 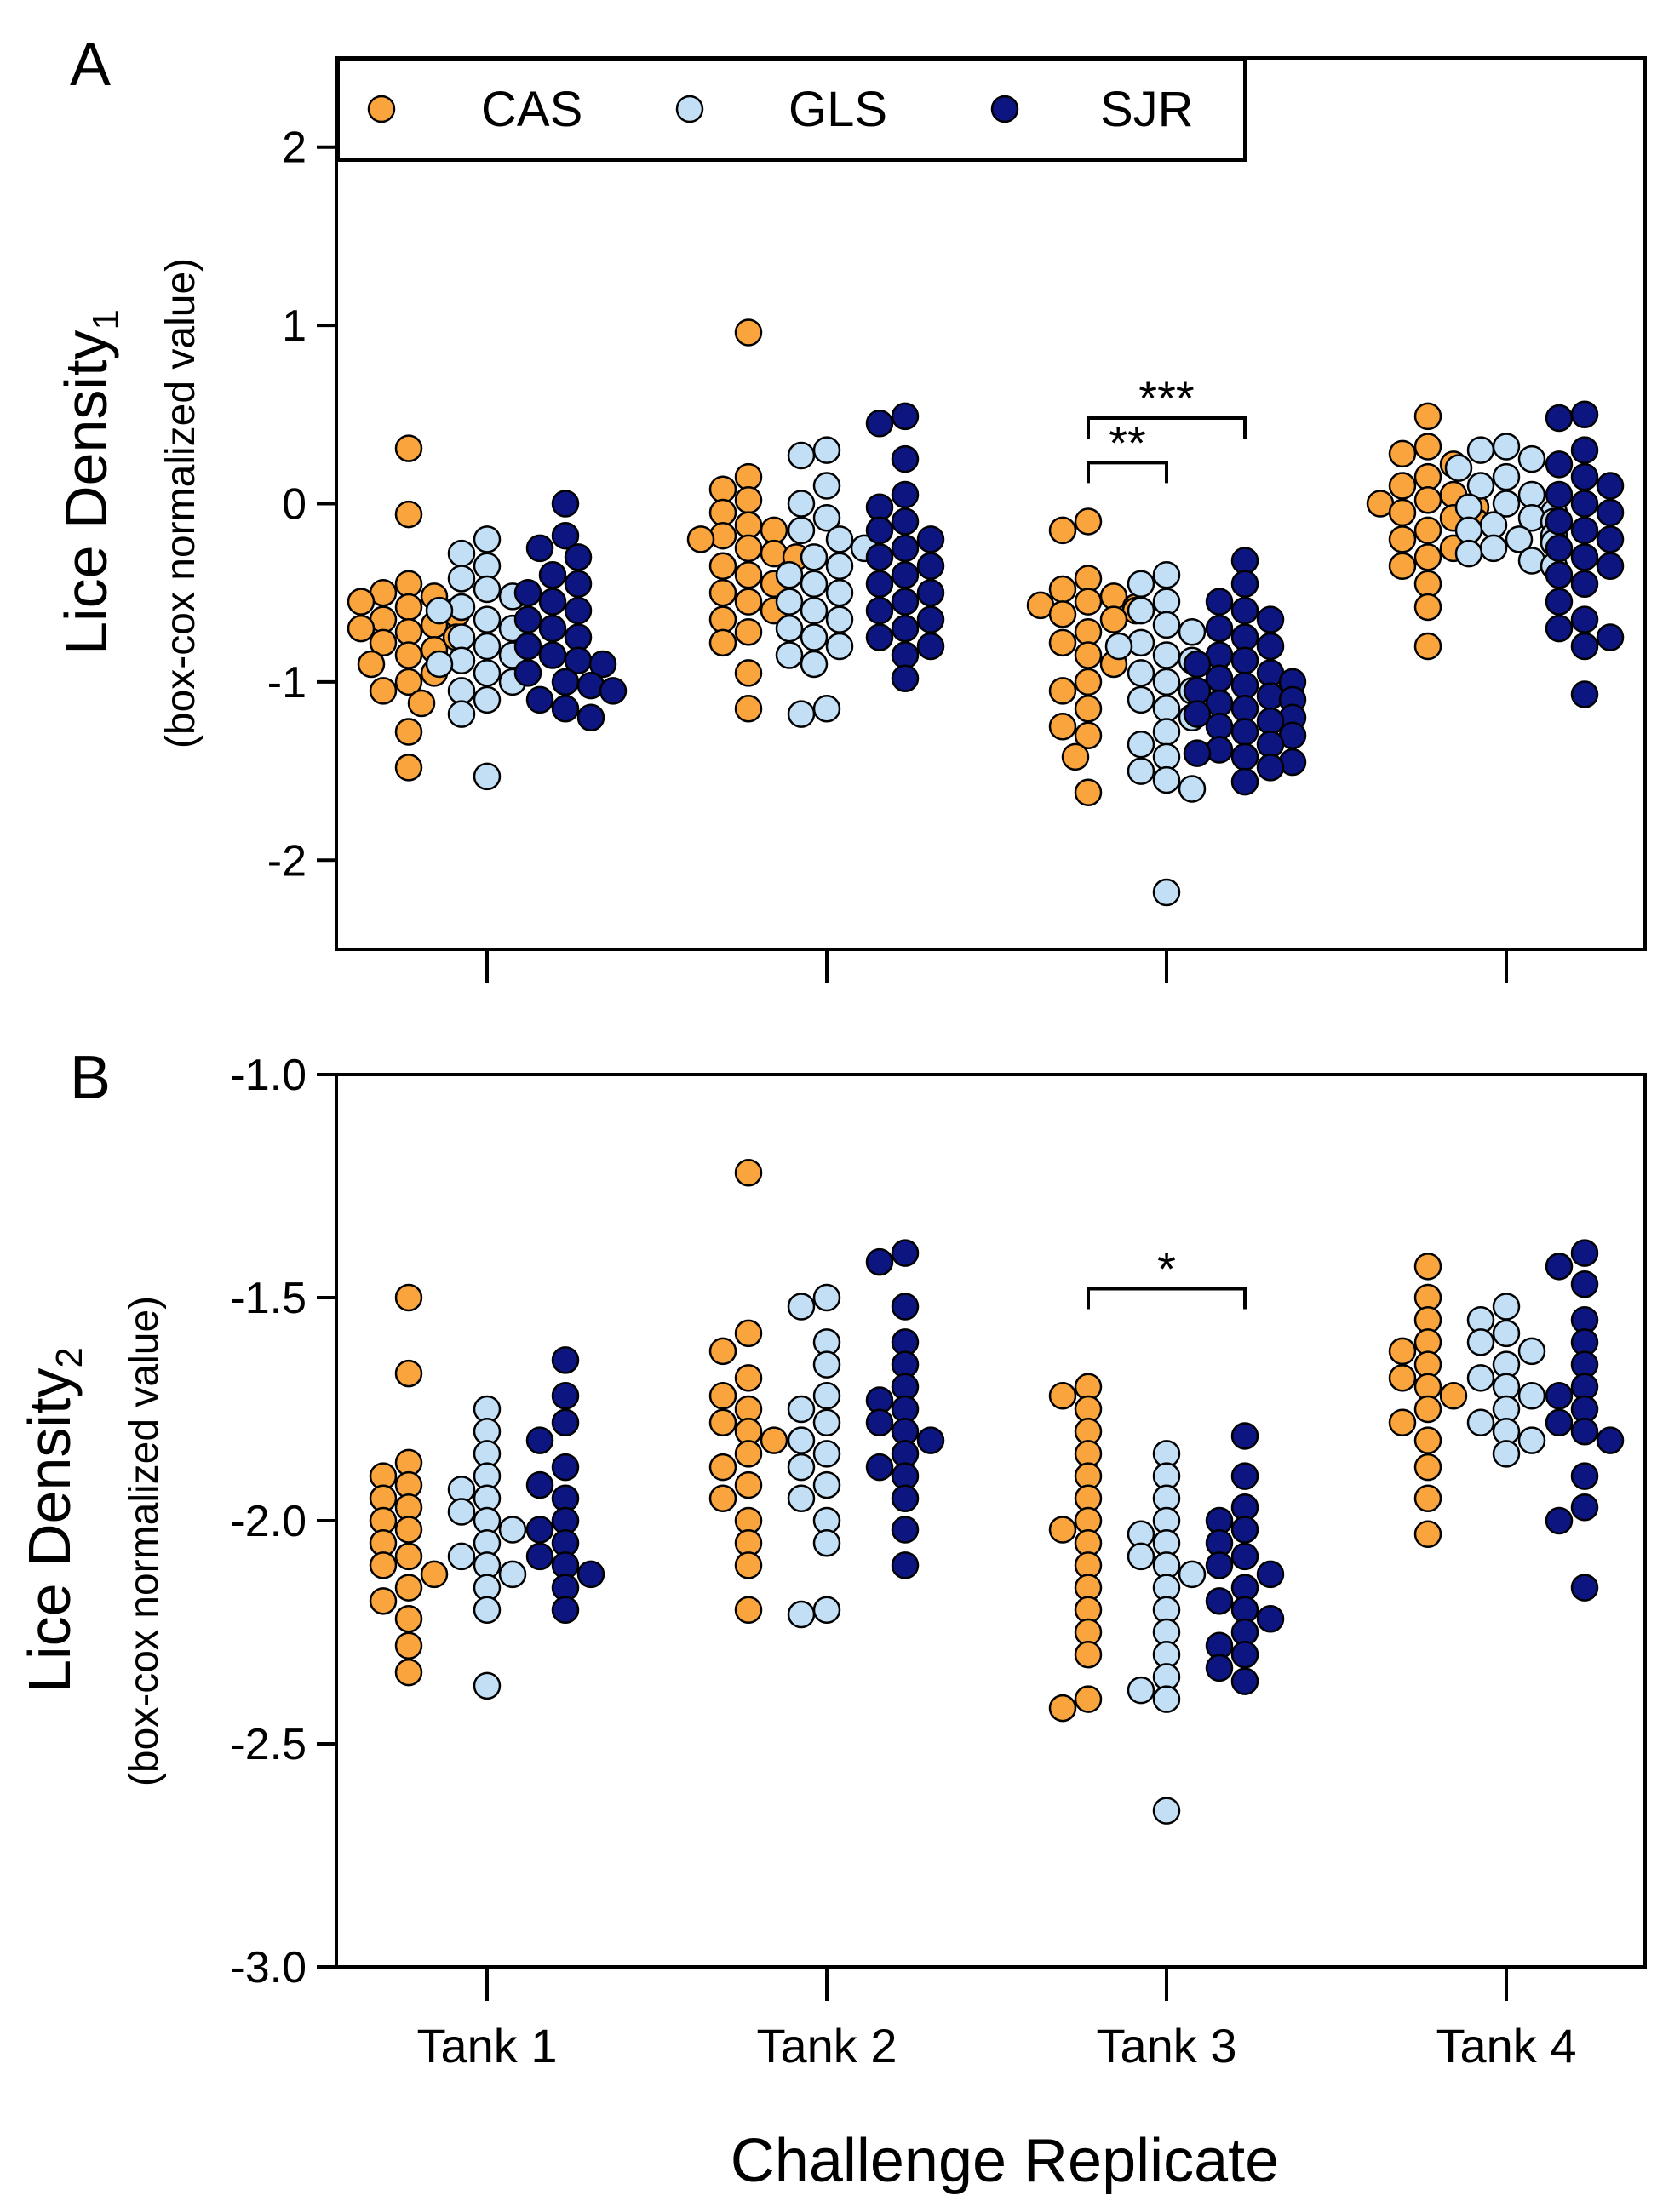 I want to click on significance-stars: *, so click(x=1167, y=1269).